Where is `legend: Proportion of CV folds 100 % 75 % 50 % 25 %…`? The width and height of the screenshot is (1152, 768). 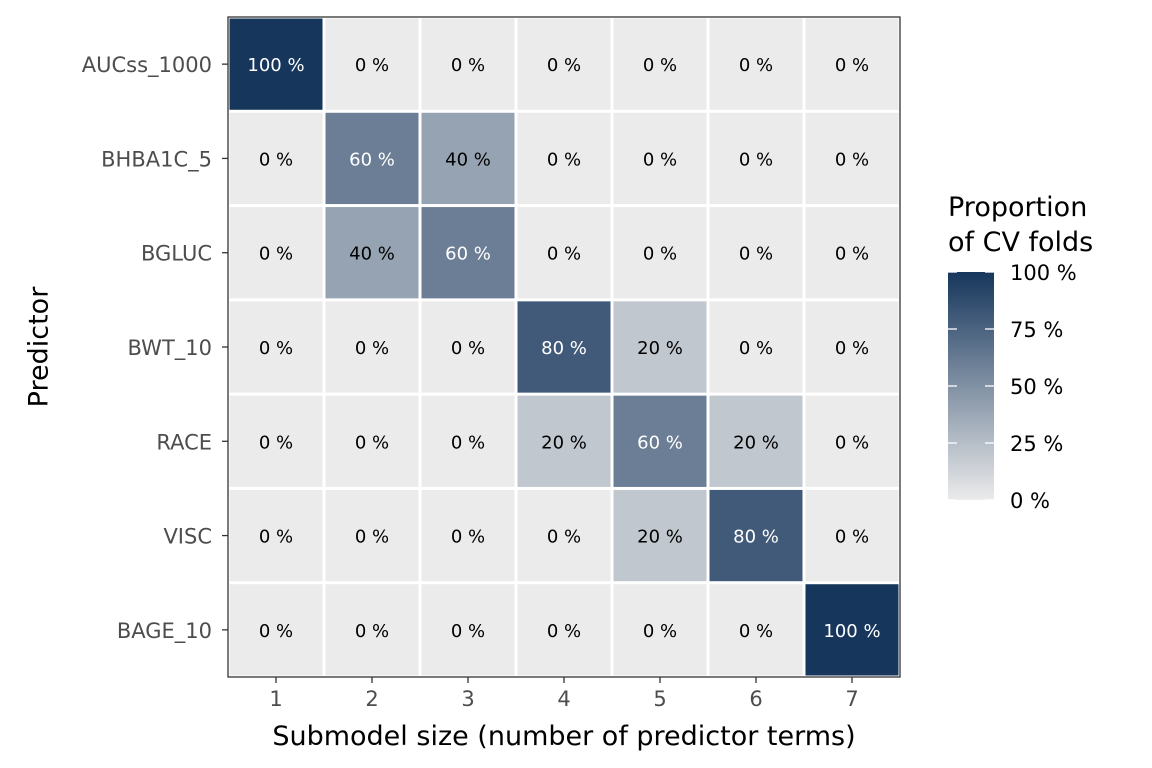 legend: Proportion of CV folds 100 % 75 % 50 % 25 %… is located at coordinates (1020, 352).